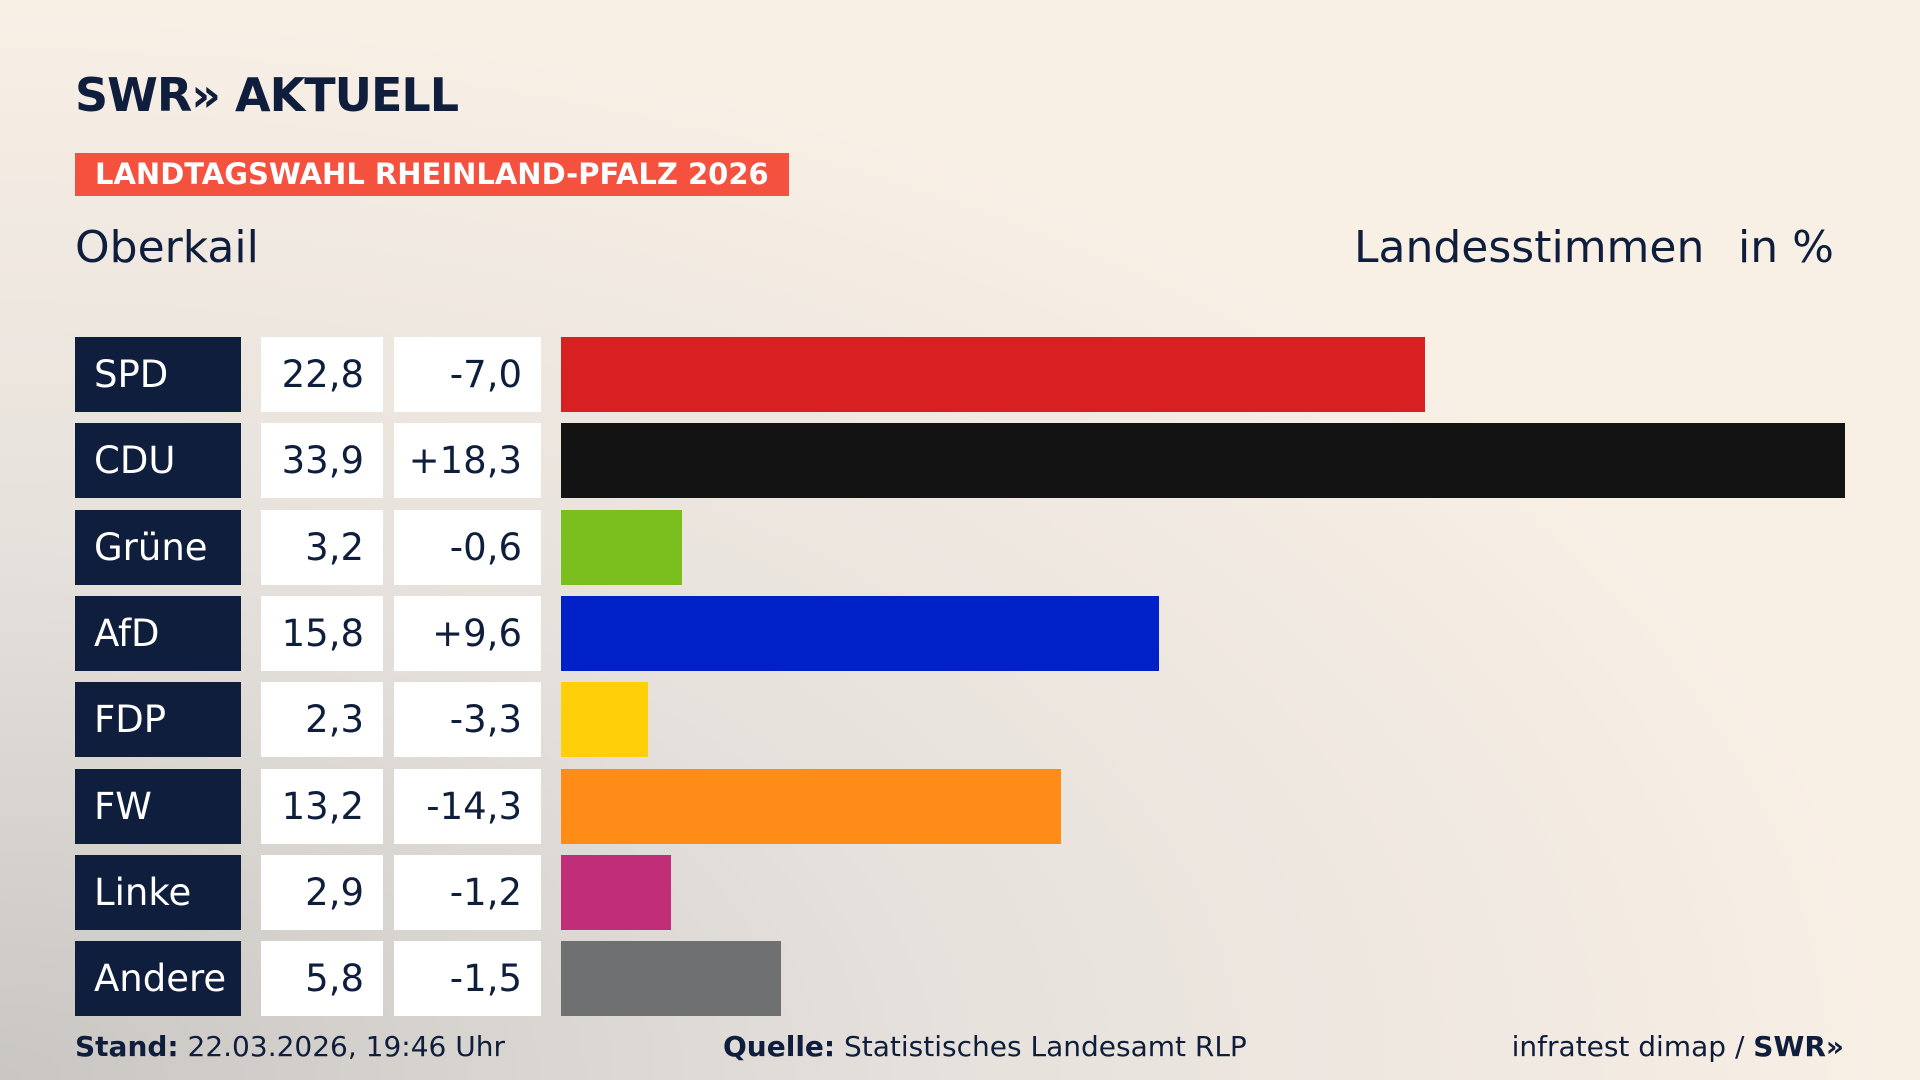  Describe the element at coordinates (322, 892) in the screenshot. I see `value-label: 2,9` at that location.